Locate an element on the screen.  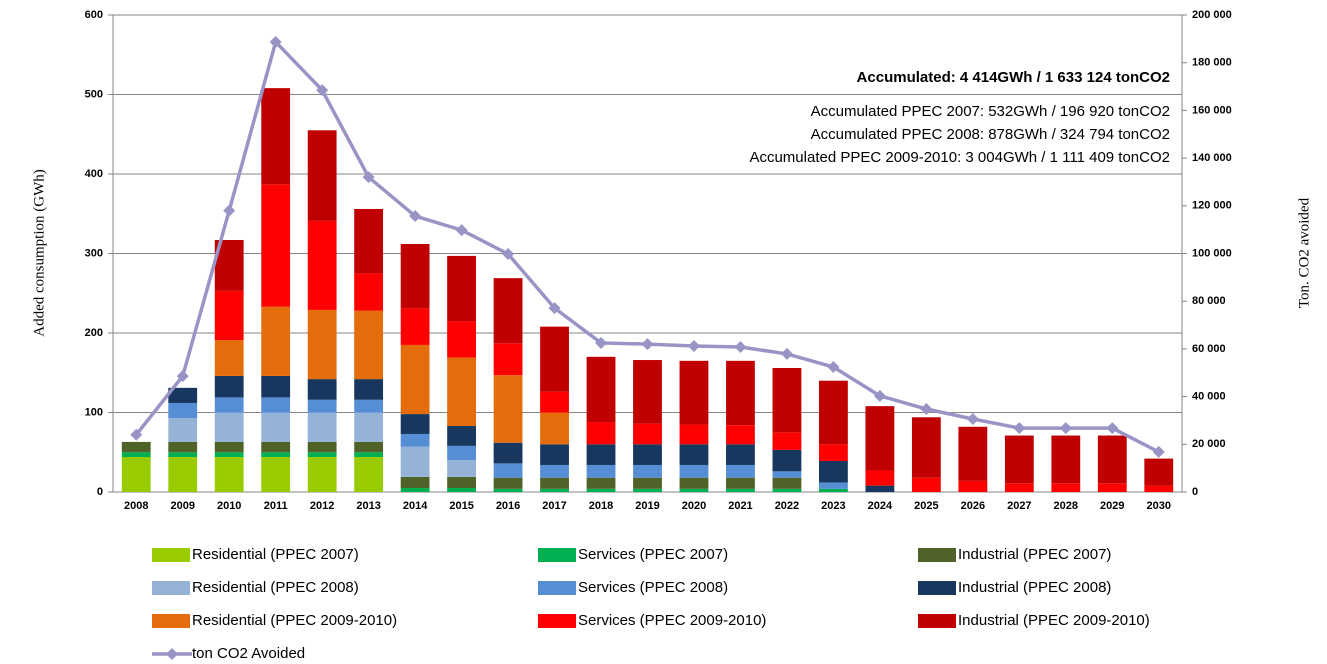
x-tick-label: 2010 is located at coordinates (229, 506).